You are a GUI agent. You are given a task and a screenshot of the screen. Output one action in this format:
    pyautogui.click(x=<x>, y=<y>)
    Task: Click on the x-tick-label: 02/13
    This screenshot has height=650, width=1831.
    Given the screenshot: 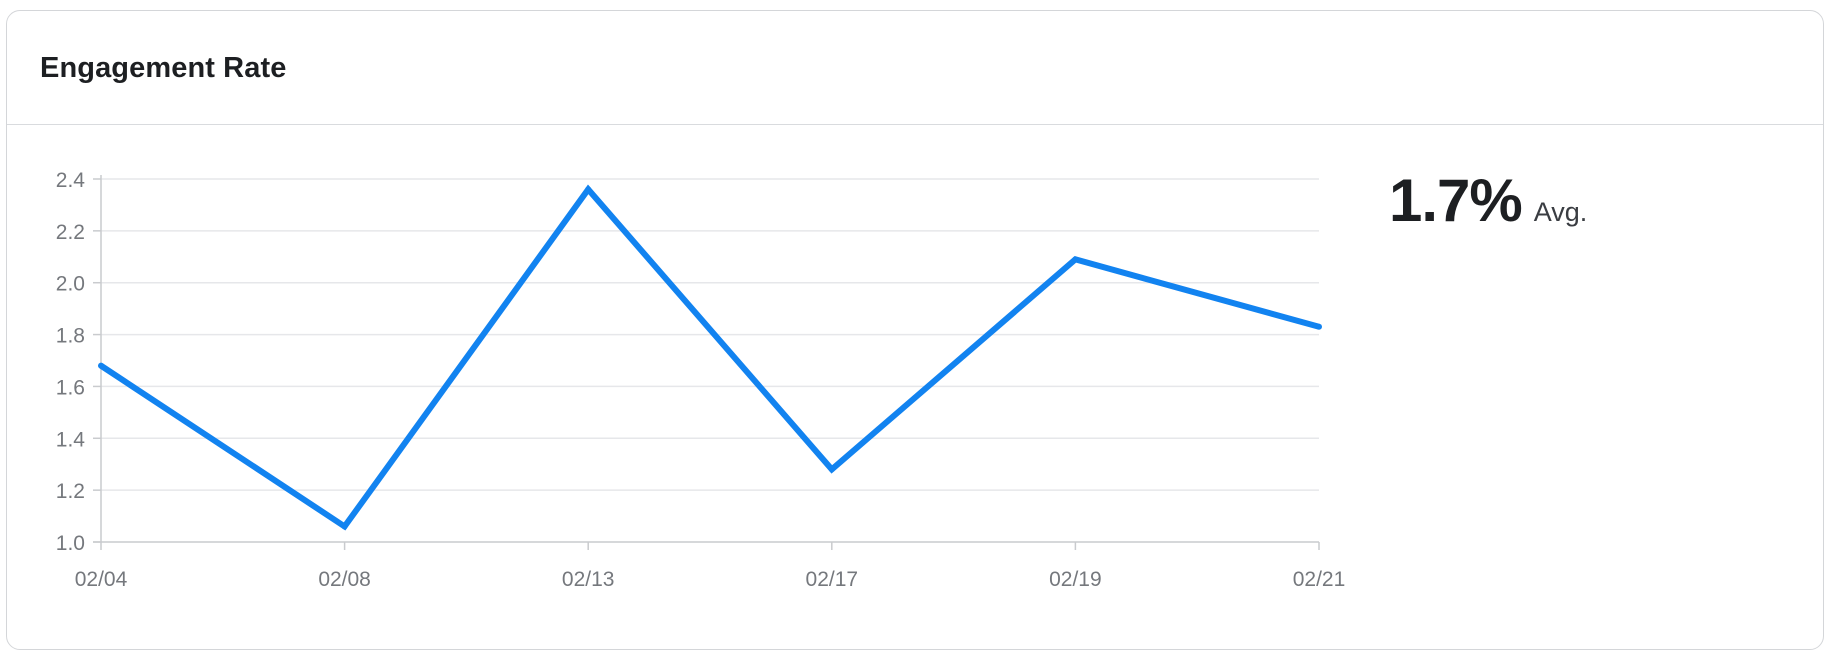 What is the action you would take?
    pyautogui.click(x=588, y=579)
    